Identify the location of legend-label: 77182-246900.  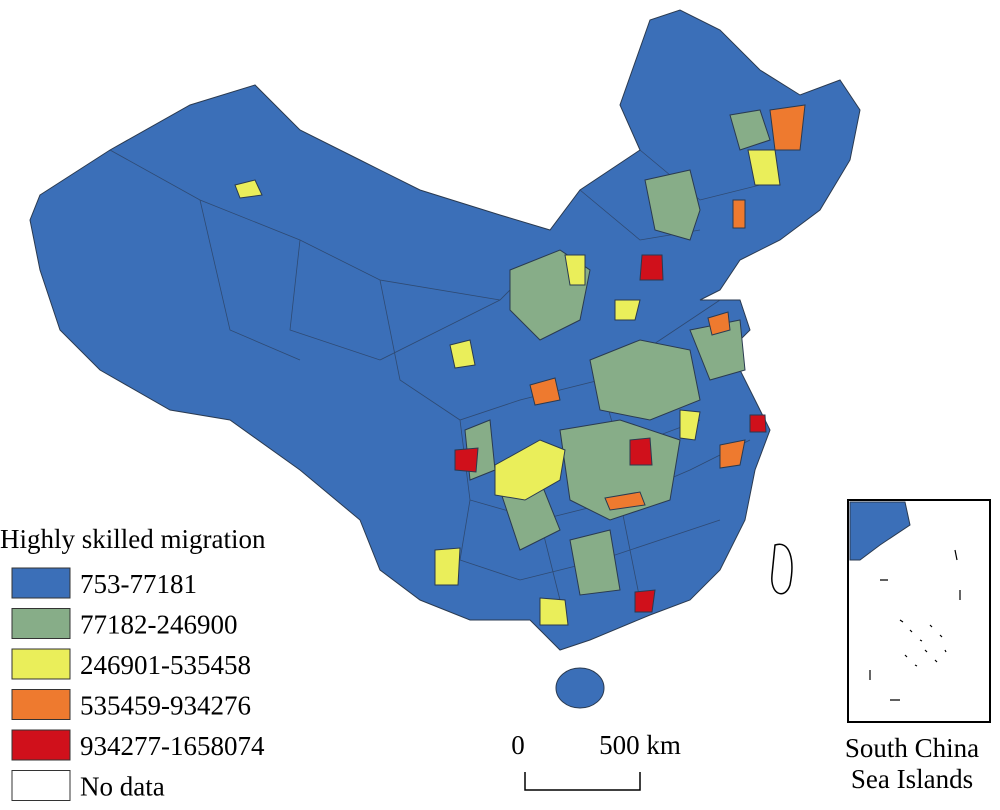
(159, 625).